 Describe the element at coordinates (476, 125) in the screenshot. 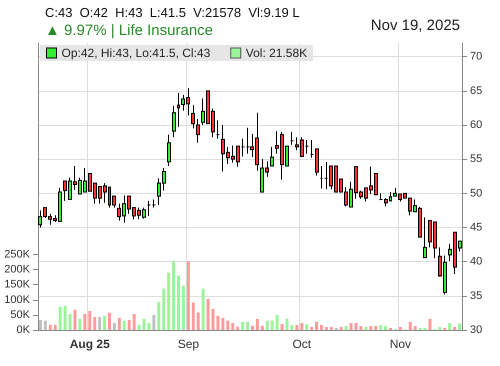

I see `y-tick-label: 60` at that location.